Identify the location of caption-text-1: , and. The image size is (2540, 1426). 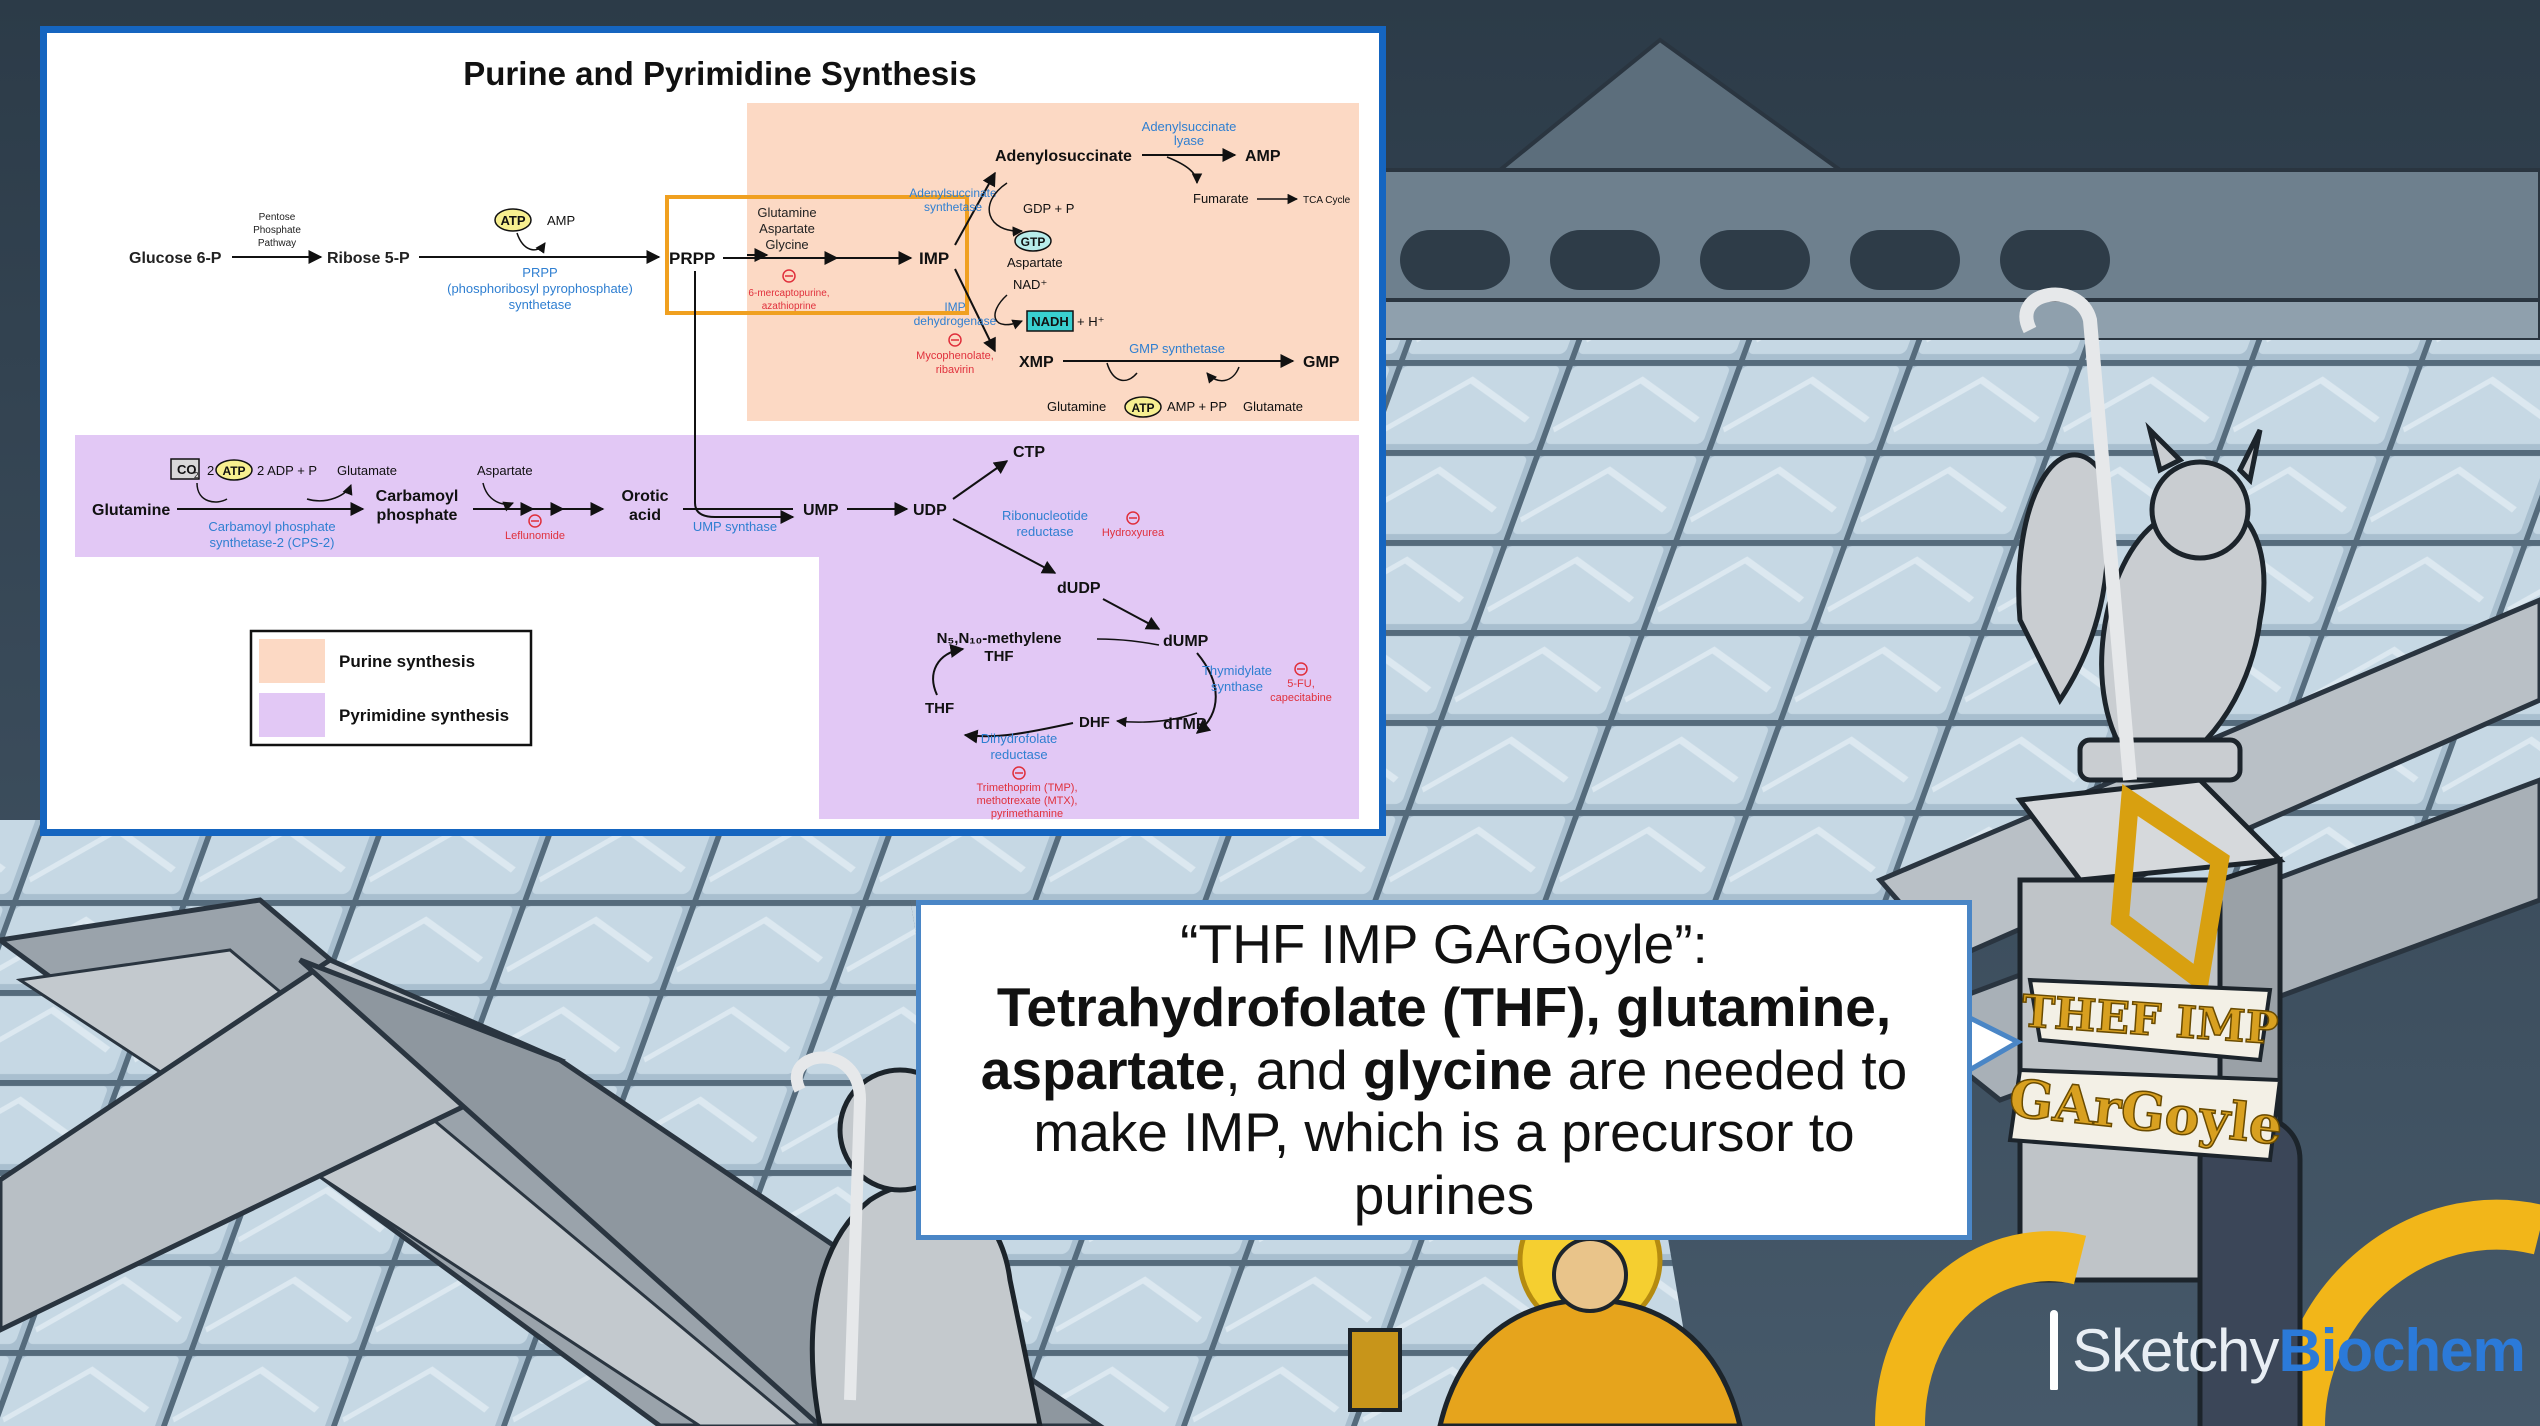
(1294, 1069).